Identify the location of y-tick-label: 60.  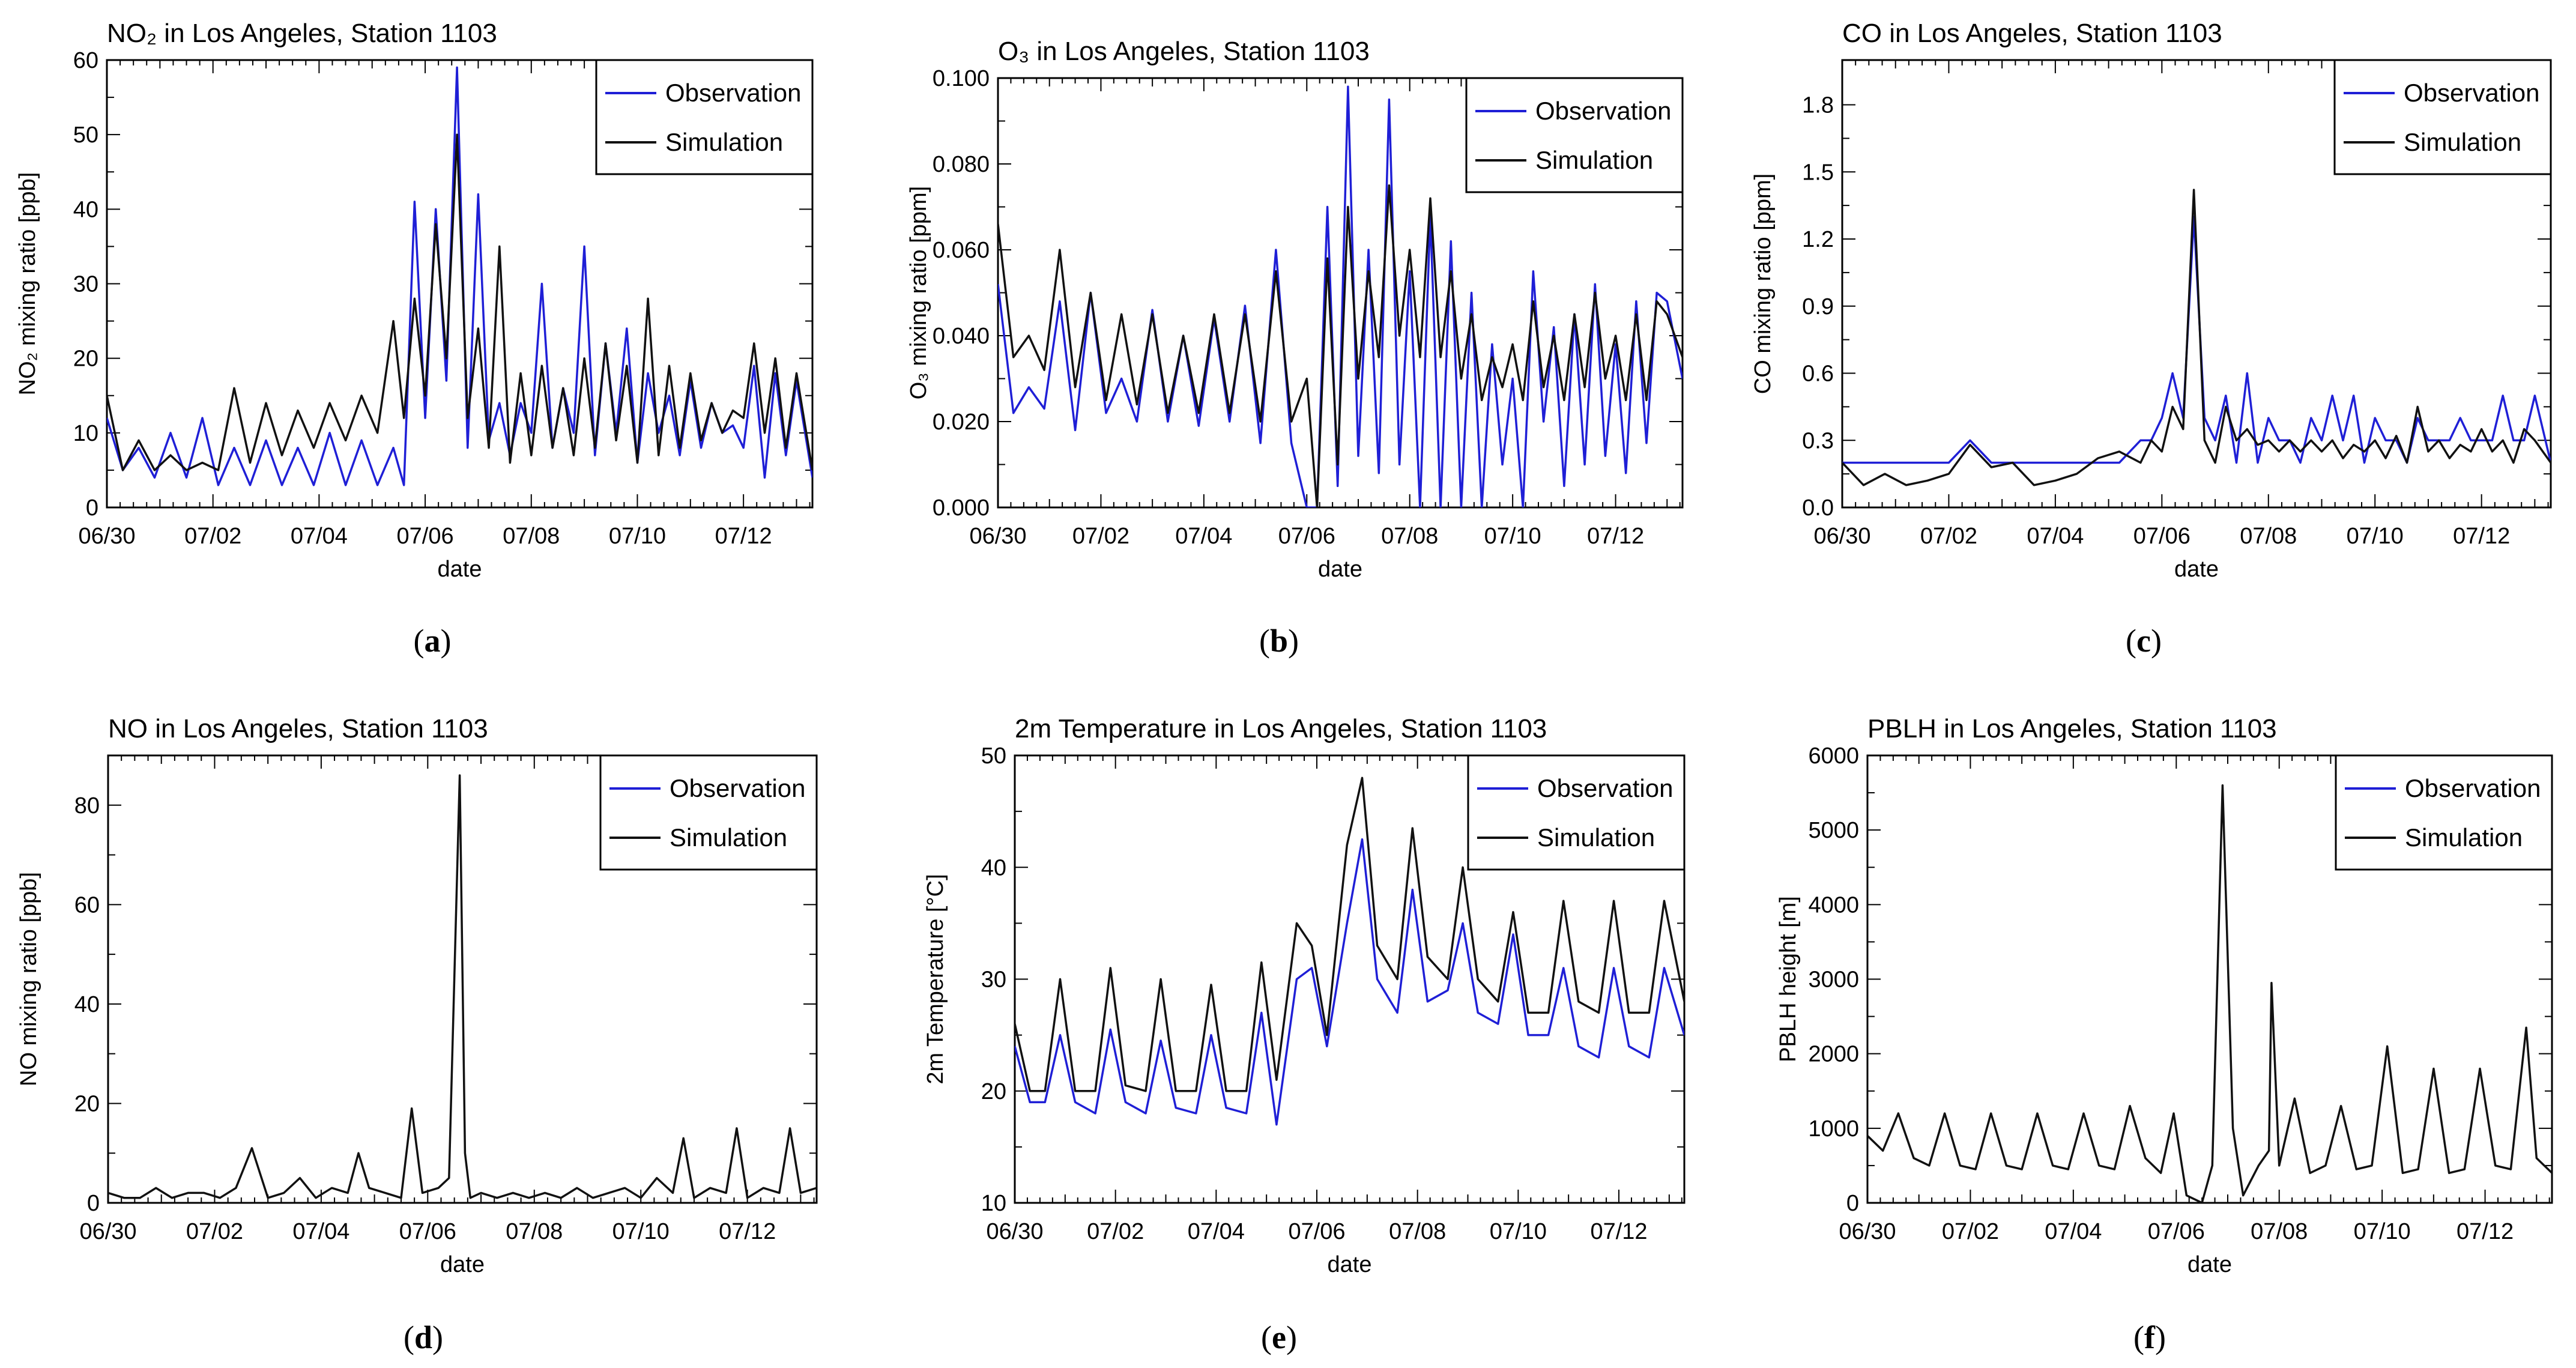
(87, 905).